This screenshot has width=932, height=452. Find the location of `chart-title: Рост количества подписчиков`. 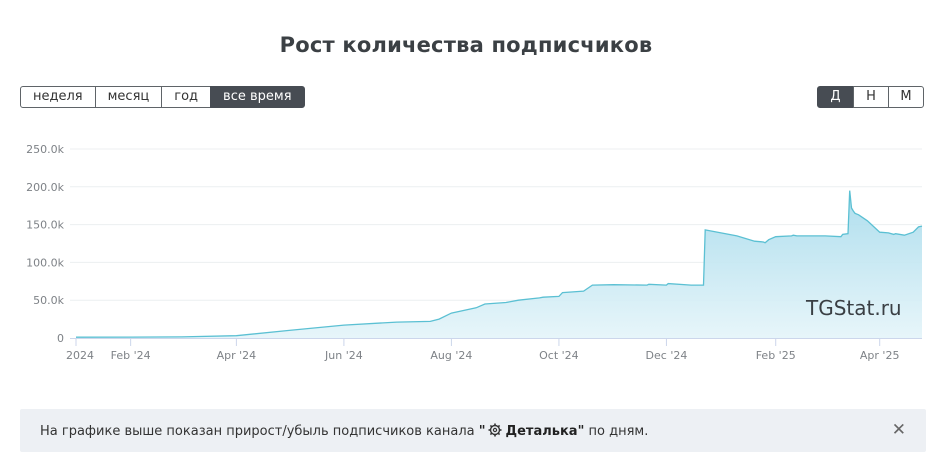

chart-title: Рост количества подписчиков is located at coordinates (466, 45).